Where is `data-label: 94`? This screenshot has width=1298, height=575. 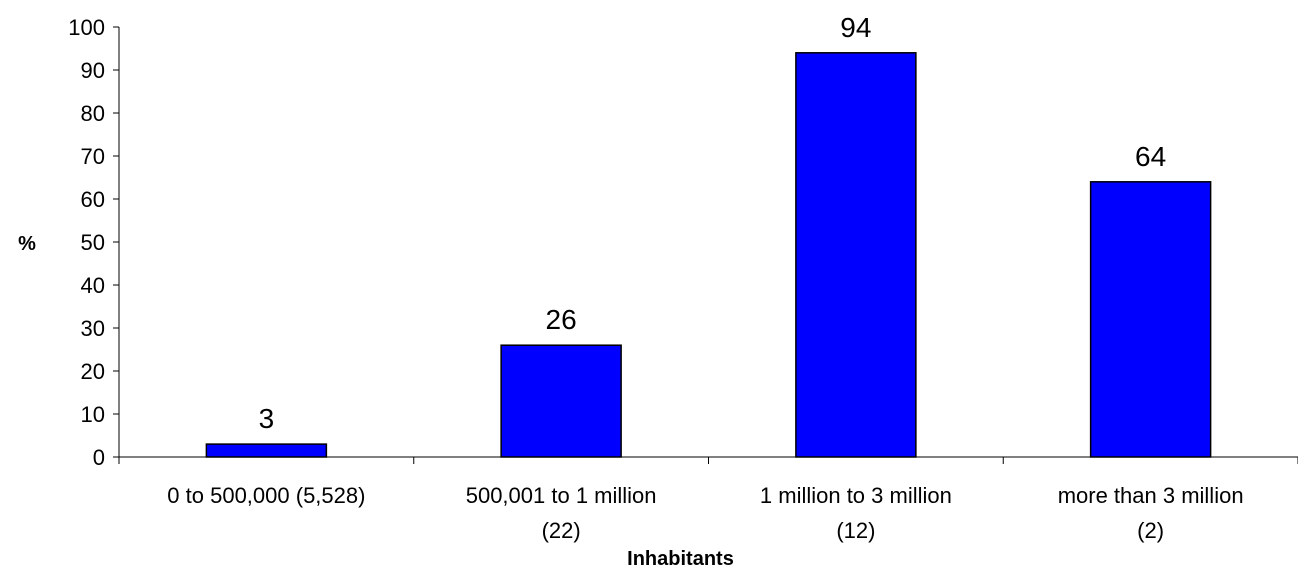 data-label: 94 is located at coordinates (855, 27).